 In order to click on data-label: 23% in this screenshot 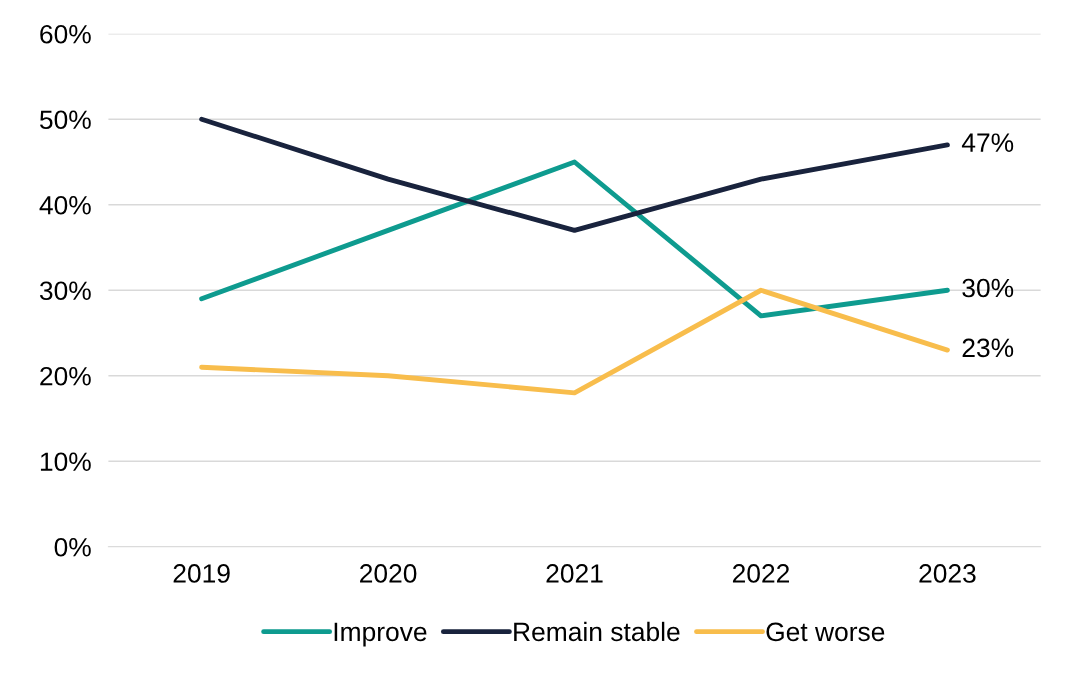, I will do `click(988, 348)`.